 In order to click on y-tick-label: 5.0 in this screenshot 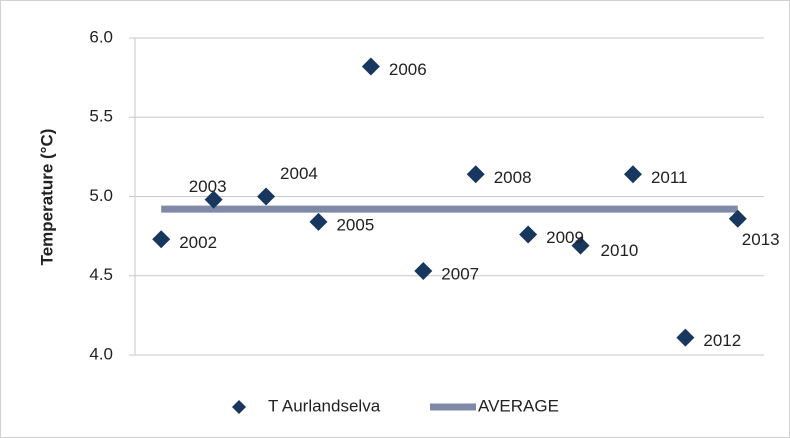, I will do `click(101, 195)`.